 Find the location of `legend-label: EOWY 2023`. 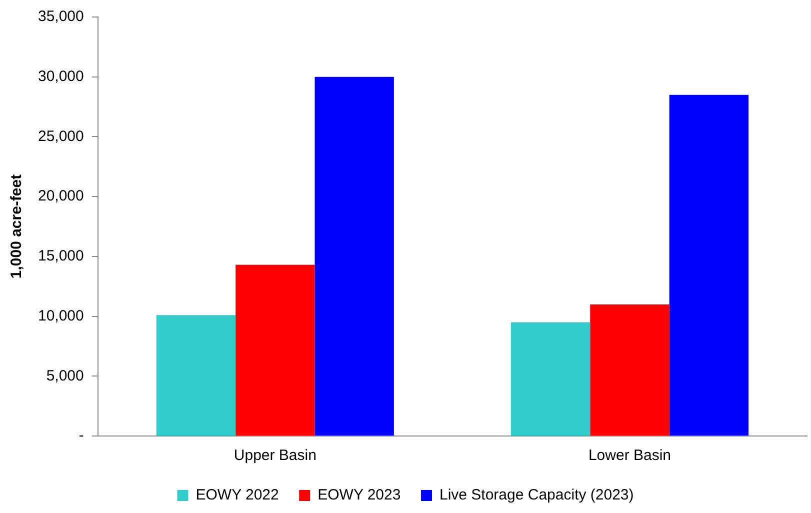

legend-label: EOWY 2023 is located at coordinates (359, 495).